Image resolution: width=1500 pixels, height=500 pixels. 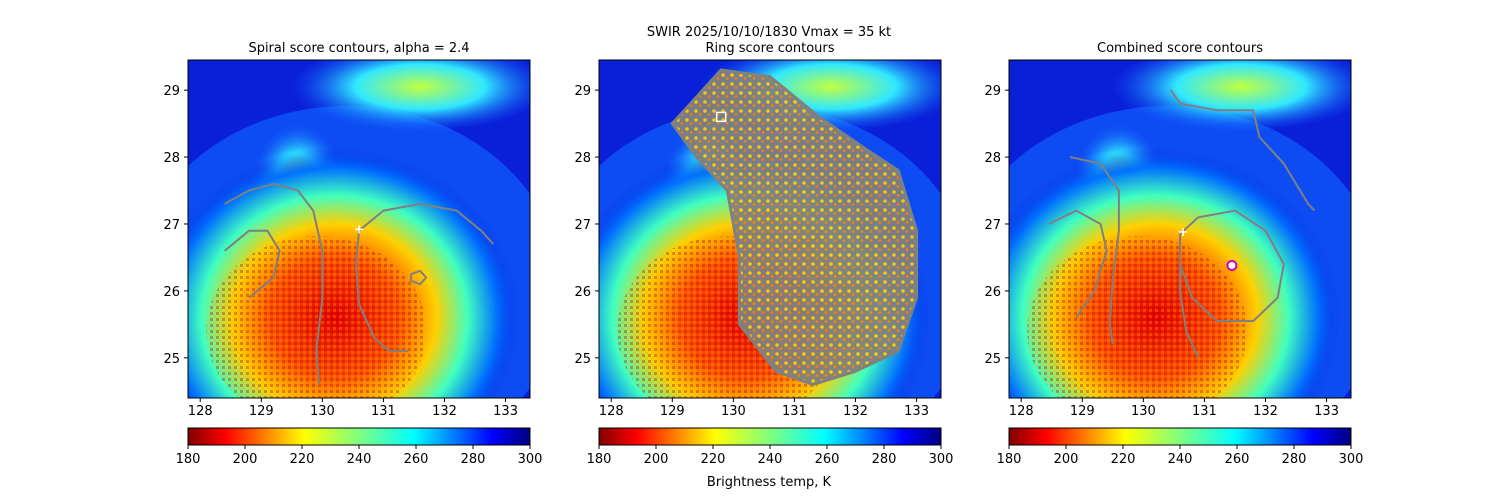 I want to click on colorbar-label: Brightness temp, K, so click(x=769, y=482).